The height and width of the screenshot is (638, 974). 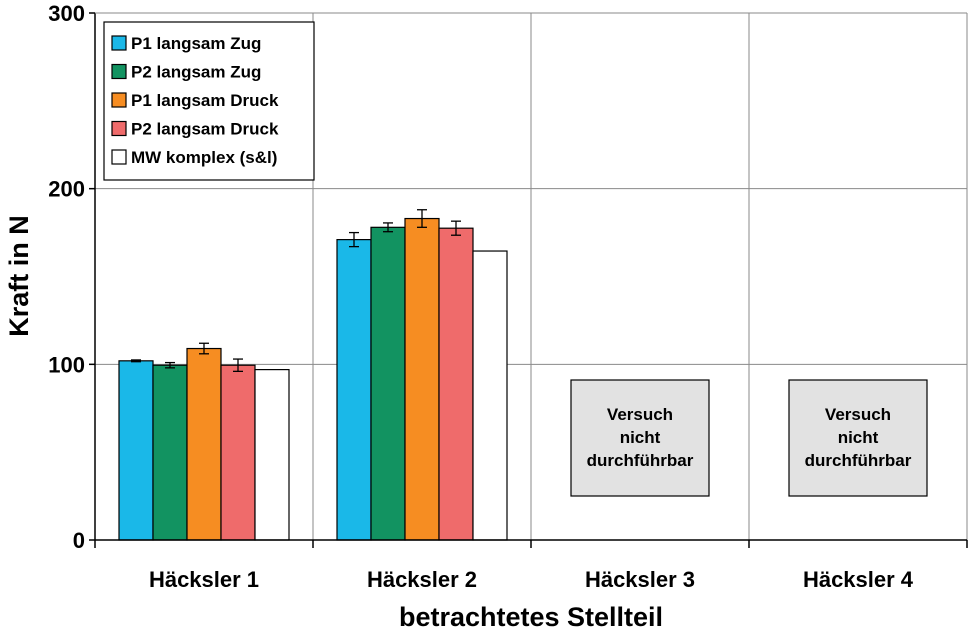 I want to click on x-tick-label: Häcksler 2, so click(x=422, y=579).